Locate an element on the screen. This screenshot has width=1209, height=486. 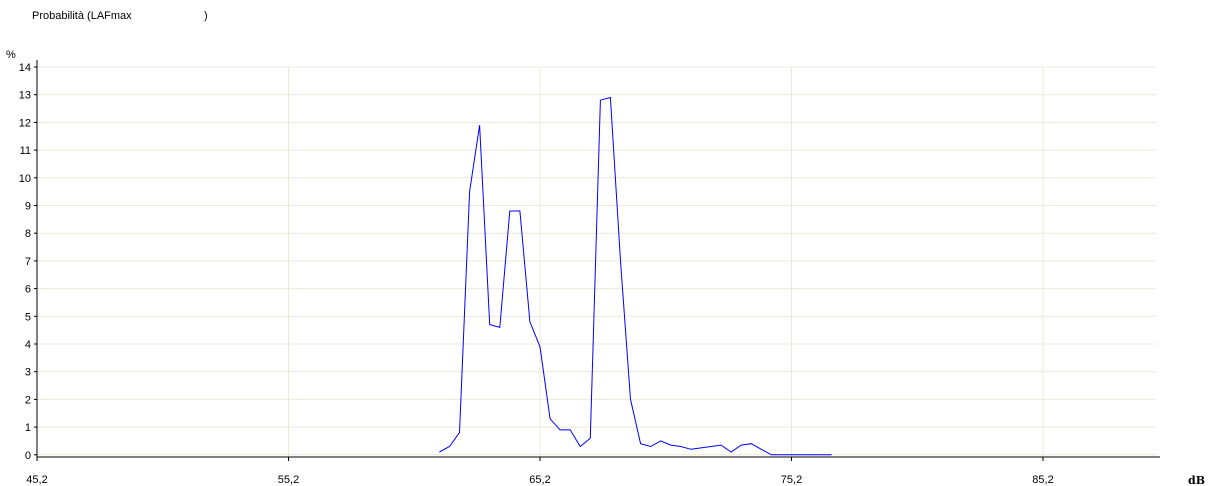
y-tick-label: 13 is located at coordinates (25, 96).